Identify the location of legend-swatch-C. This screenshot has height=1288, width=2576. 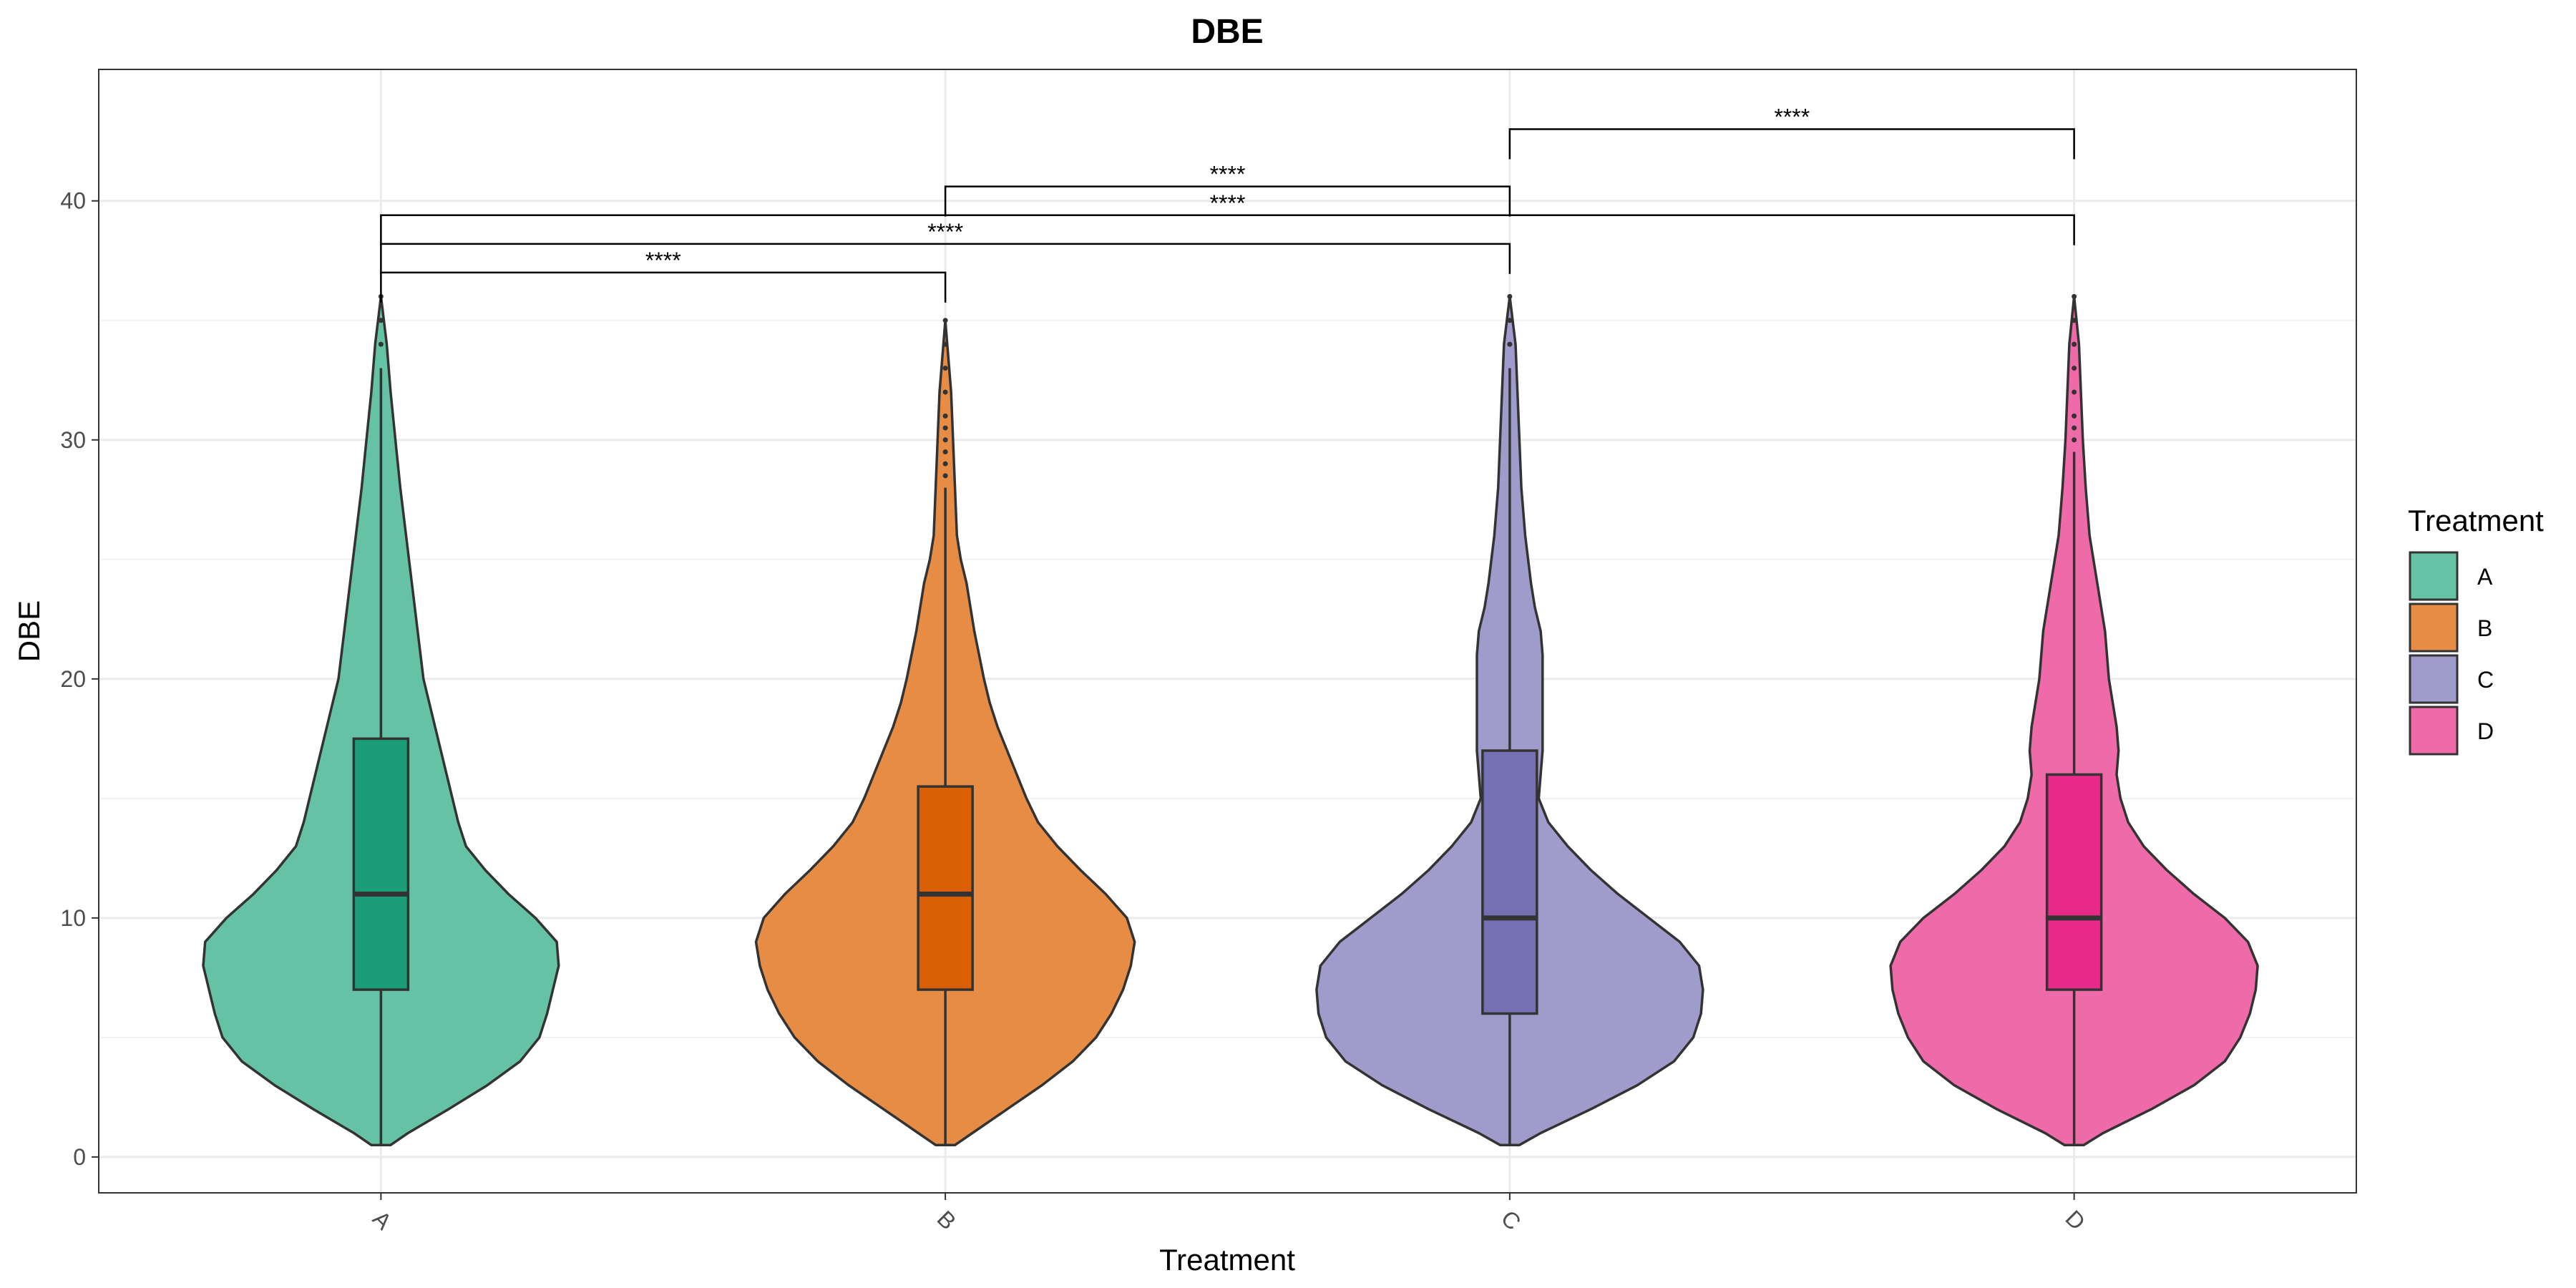
(2434, 679).